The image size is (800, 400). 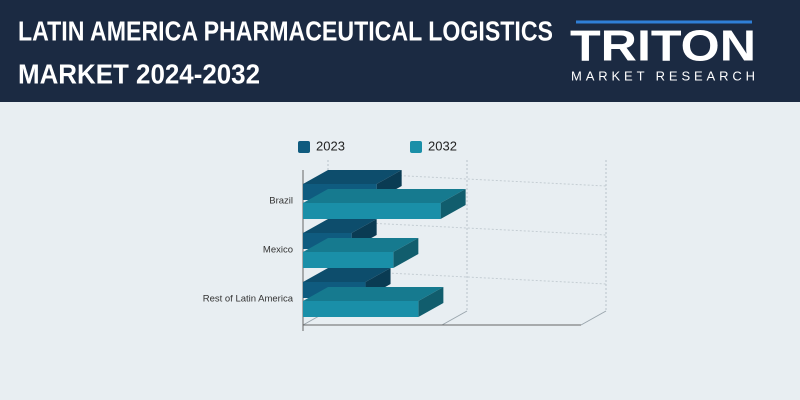 What do you see at coordinates (278, 250) in the screenshot?
I see `category-label: Mexico` at bounding box center [278, 250].